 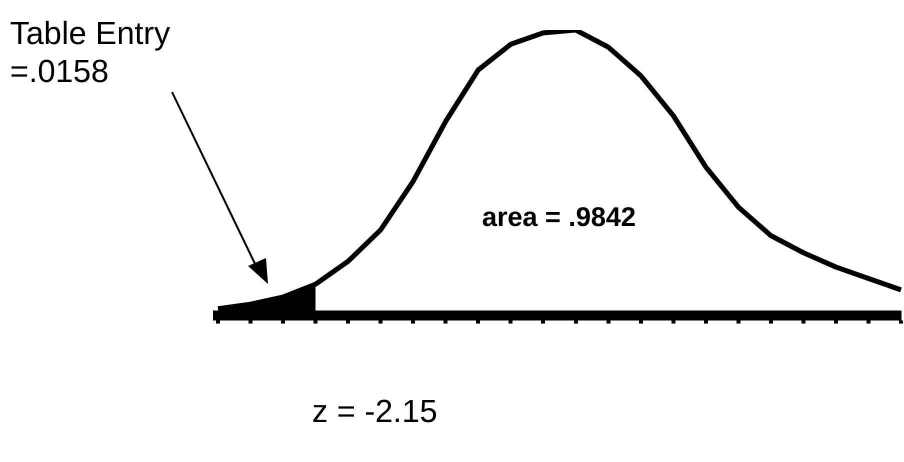 I want to click on text: z = -2.15, so click(x=375, y=411).